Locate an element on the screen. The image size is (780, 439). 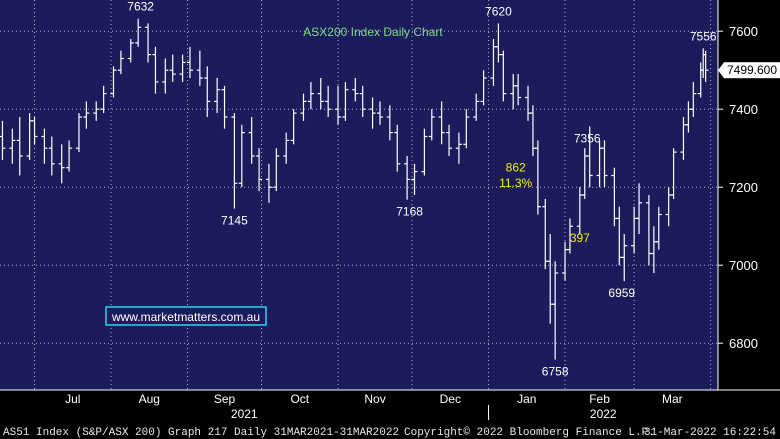
x-axis-ticks: Jul Aug Sep Oct Nov Dec Jan Feb Mar 2021 2022 is located at coordinates (374, 406).